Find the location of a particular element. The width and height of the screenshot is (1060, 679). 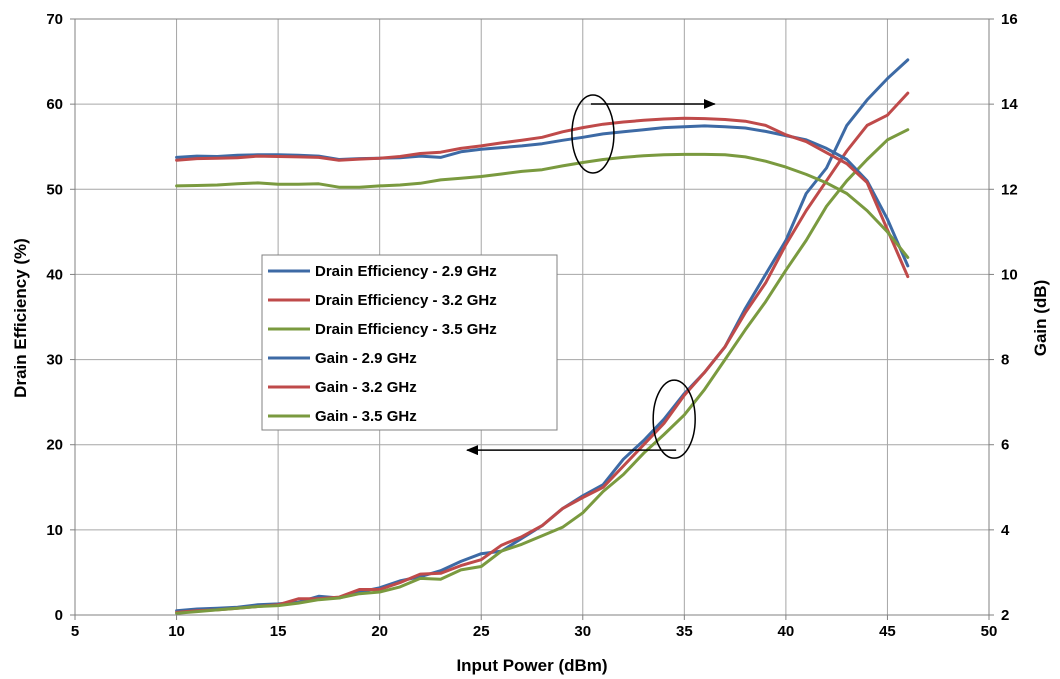

legend-label: Drain Efficiency - 3.5 GHz is located at coordinates (406, 329).